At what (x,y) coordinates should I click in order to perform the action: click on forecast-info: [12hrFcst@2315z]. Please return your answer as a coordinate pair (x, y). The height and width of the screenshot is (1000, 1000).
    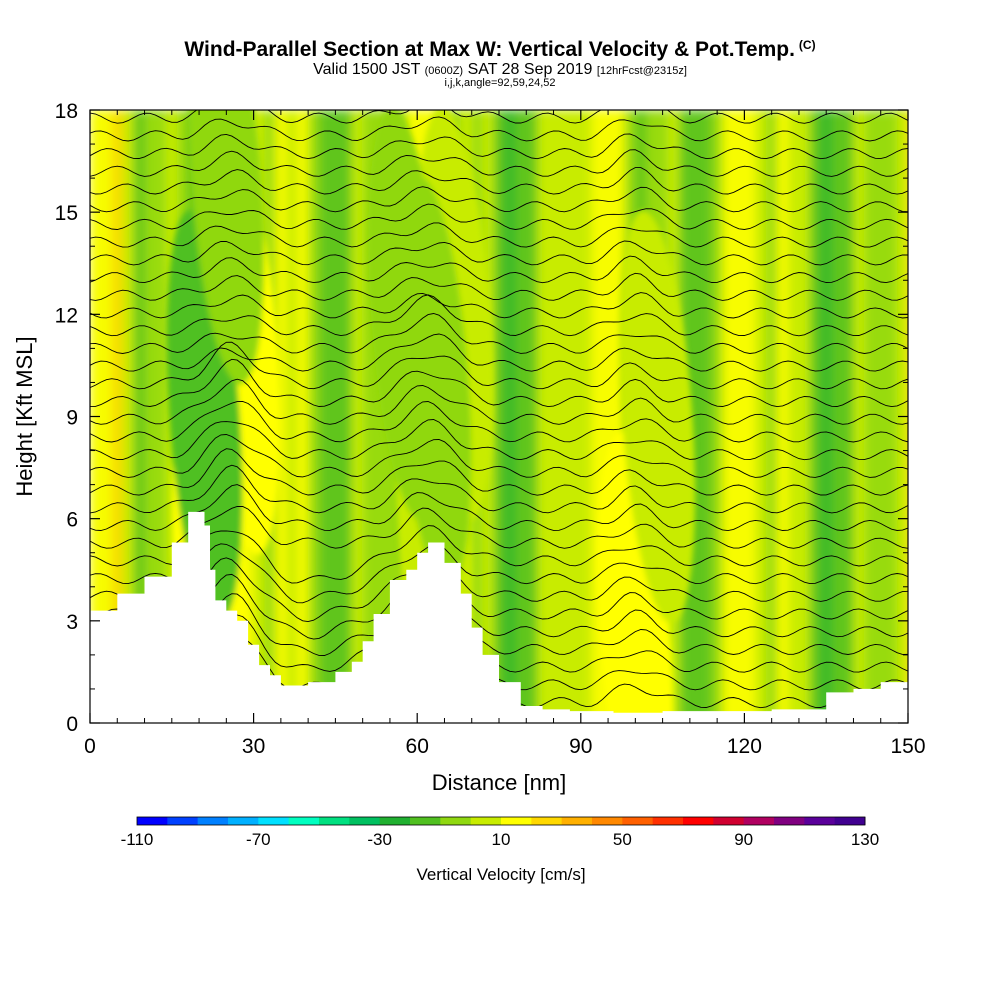
    Looking at the image, I should click on (641, 71).